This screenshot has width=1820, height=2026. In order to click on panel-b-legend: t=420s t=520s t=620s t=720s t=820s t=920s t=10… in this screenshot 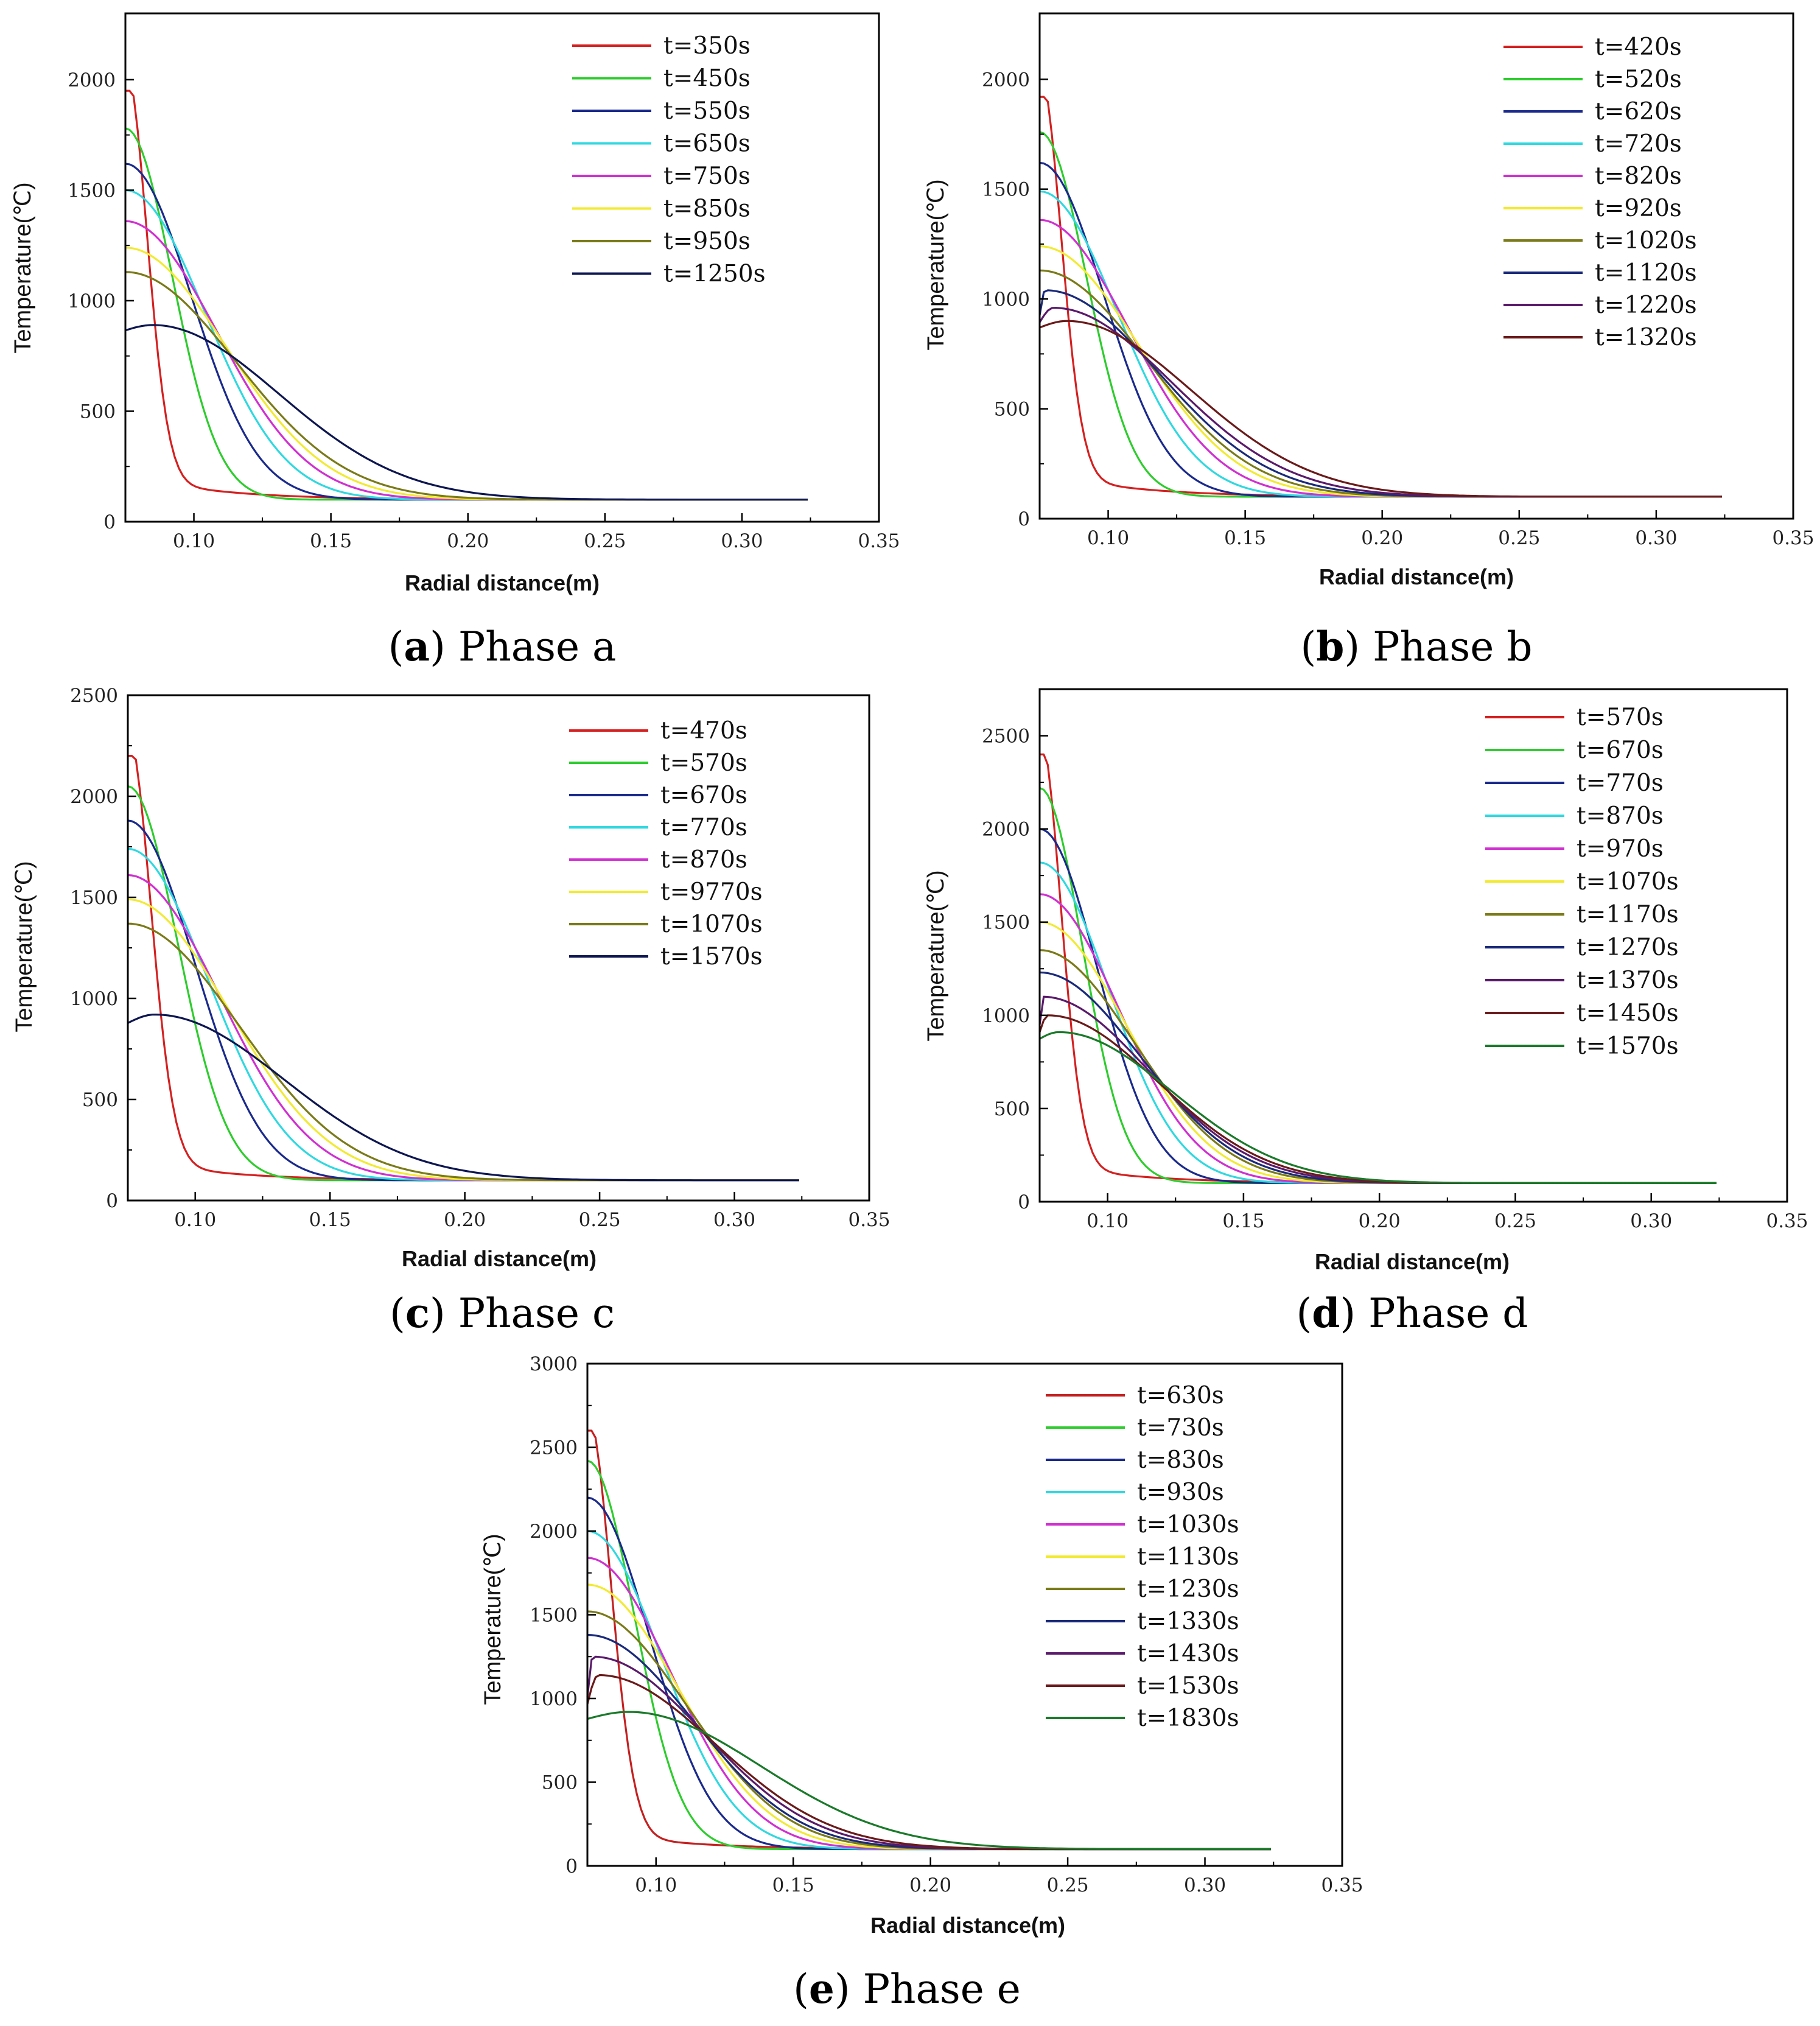, I will do `click(1600, 192)`.